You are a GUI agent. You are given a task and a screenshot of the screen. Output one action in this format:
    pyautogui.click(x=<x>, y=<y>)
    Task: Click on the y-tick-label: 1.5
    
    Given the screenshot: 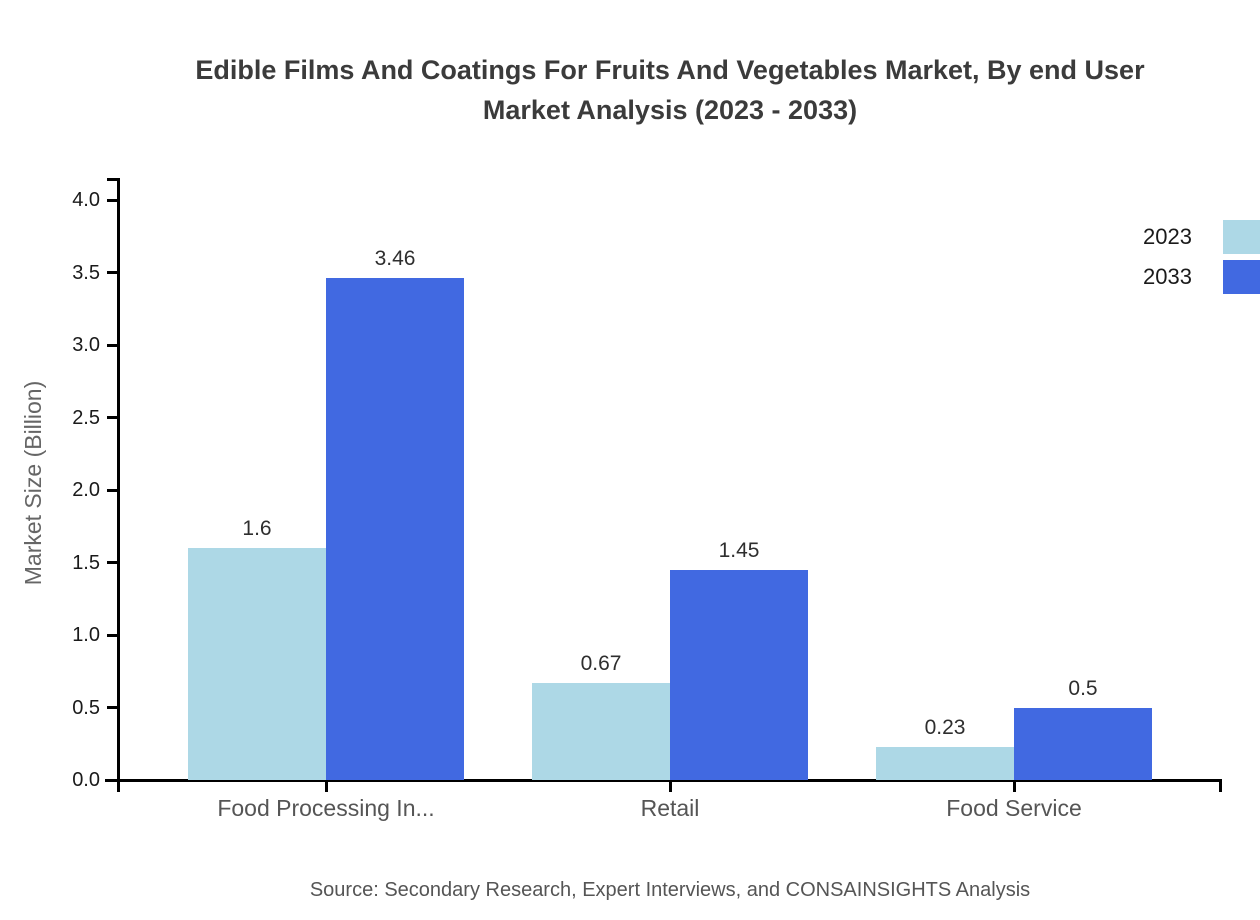 What is the action you would take?
    pyautogui.click(x=86, y=562)
    